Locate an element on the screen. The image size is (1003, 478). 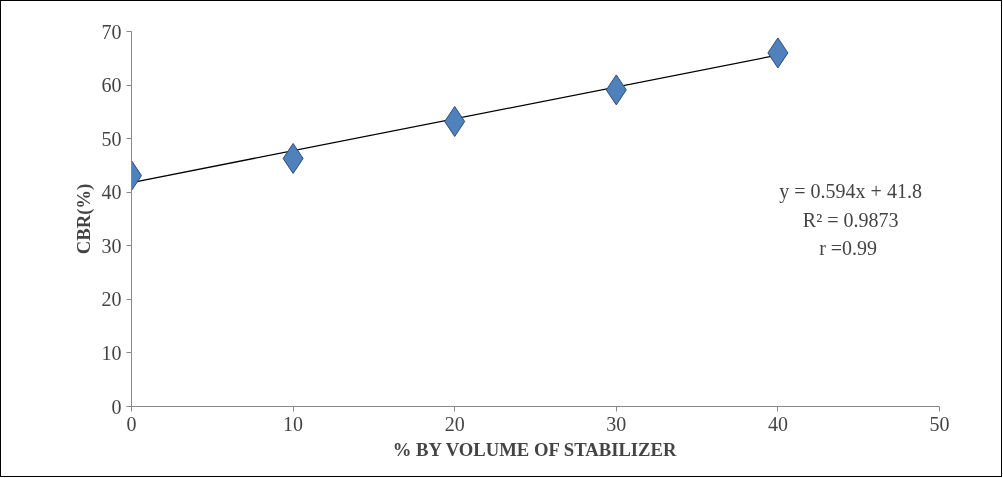
y-axis-title: CBR(%) is located at coordinates (83, 219).